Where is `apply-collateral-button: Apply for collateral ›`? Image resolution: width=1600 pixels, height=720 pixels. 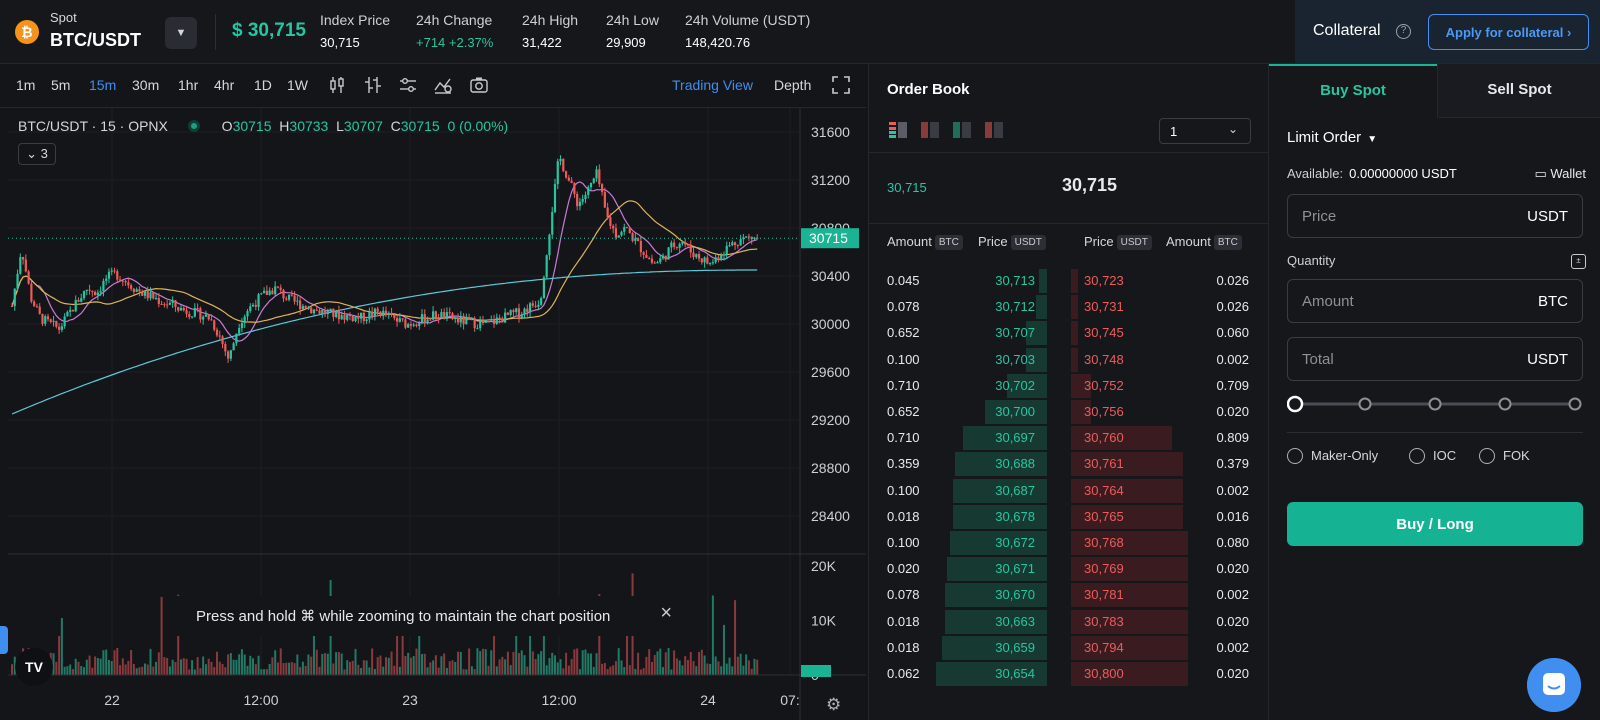
apply-collateral-button: Apply for collateral › is located at coordinates (1508, 32).